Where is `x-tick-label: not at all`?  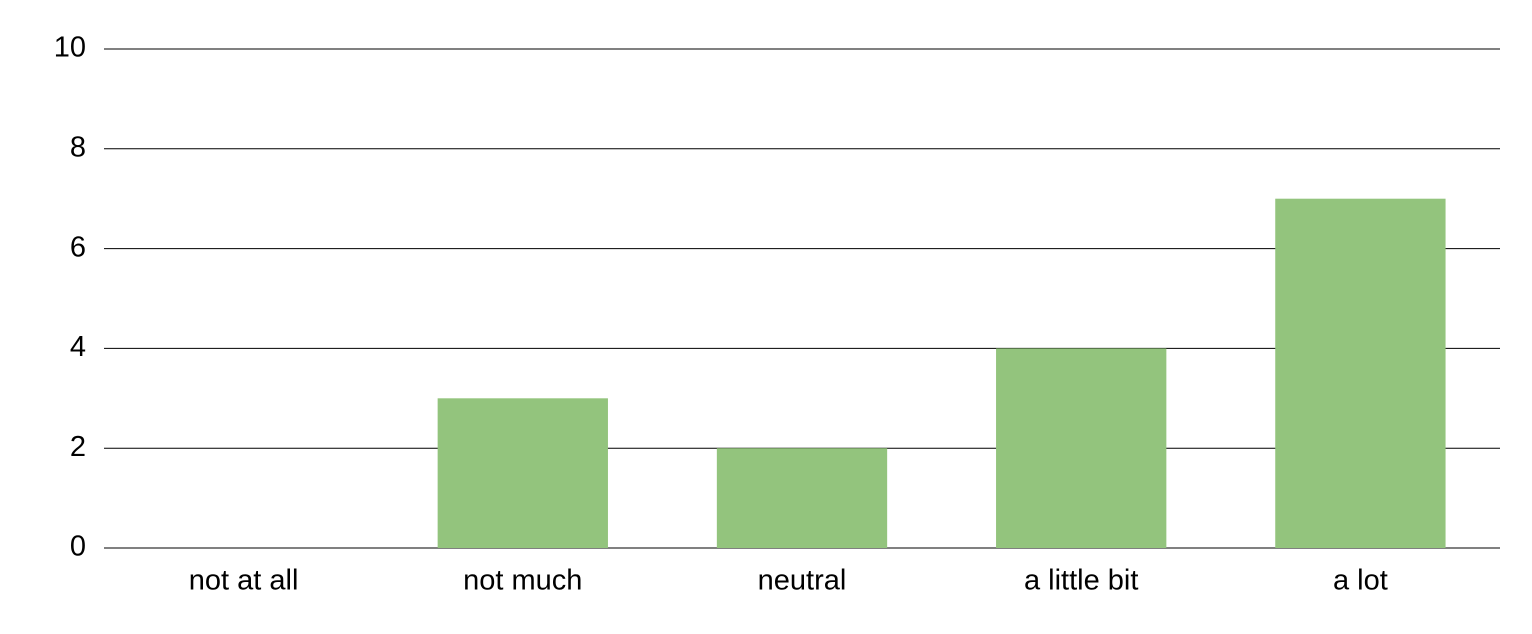 x-tick-label: not at all is located at coordinates (244, 581).